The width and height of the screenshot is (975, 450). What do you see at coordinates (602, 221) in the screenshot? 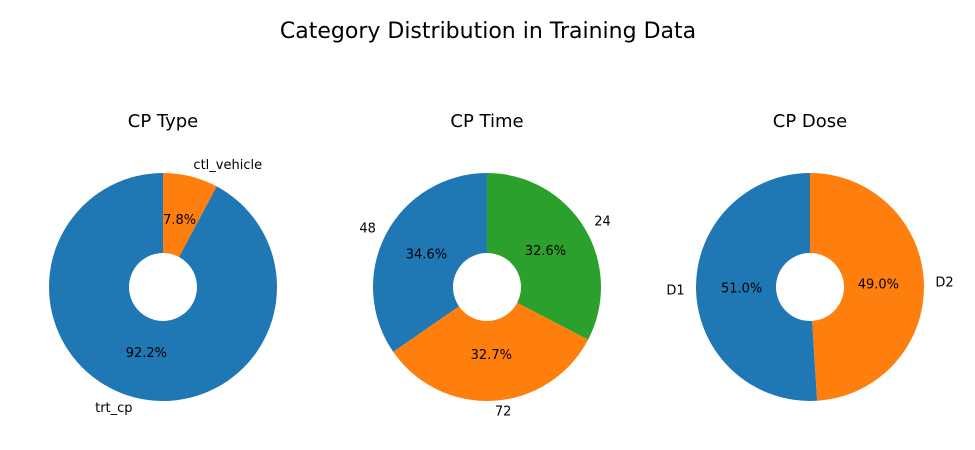
I see `slice-label: 24` at bounding box center [602, 221].